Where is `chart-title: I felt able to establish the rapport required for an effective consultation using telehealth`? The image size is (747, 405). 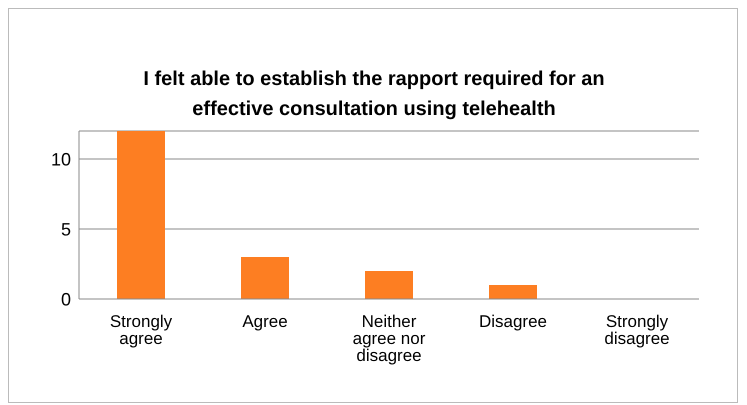
chart-title: I felt able to establish the rapport required for an effective consultation using telehealth is located at coordinates (374, 94).